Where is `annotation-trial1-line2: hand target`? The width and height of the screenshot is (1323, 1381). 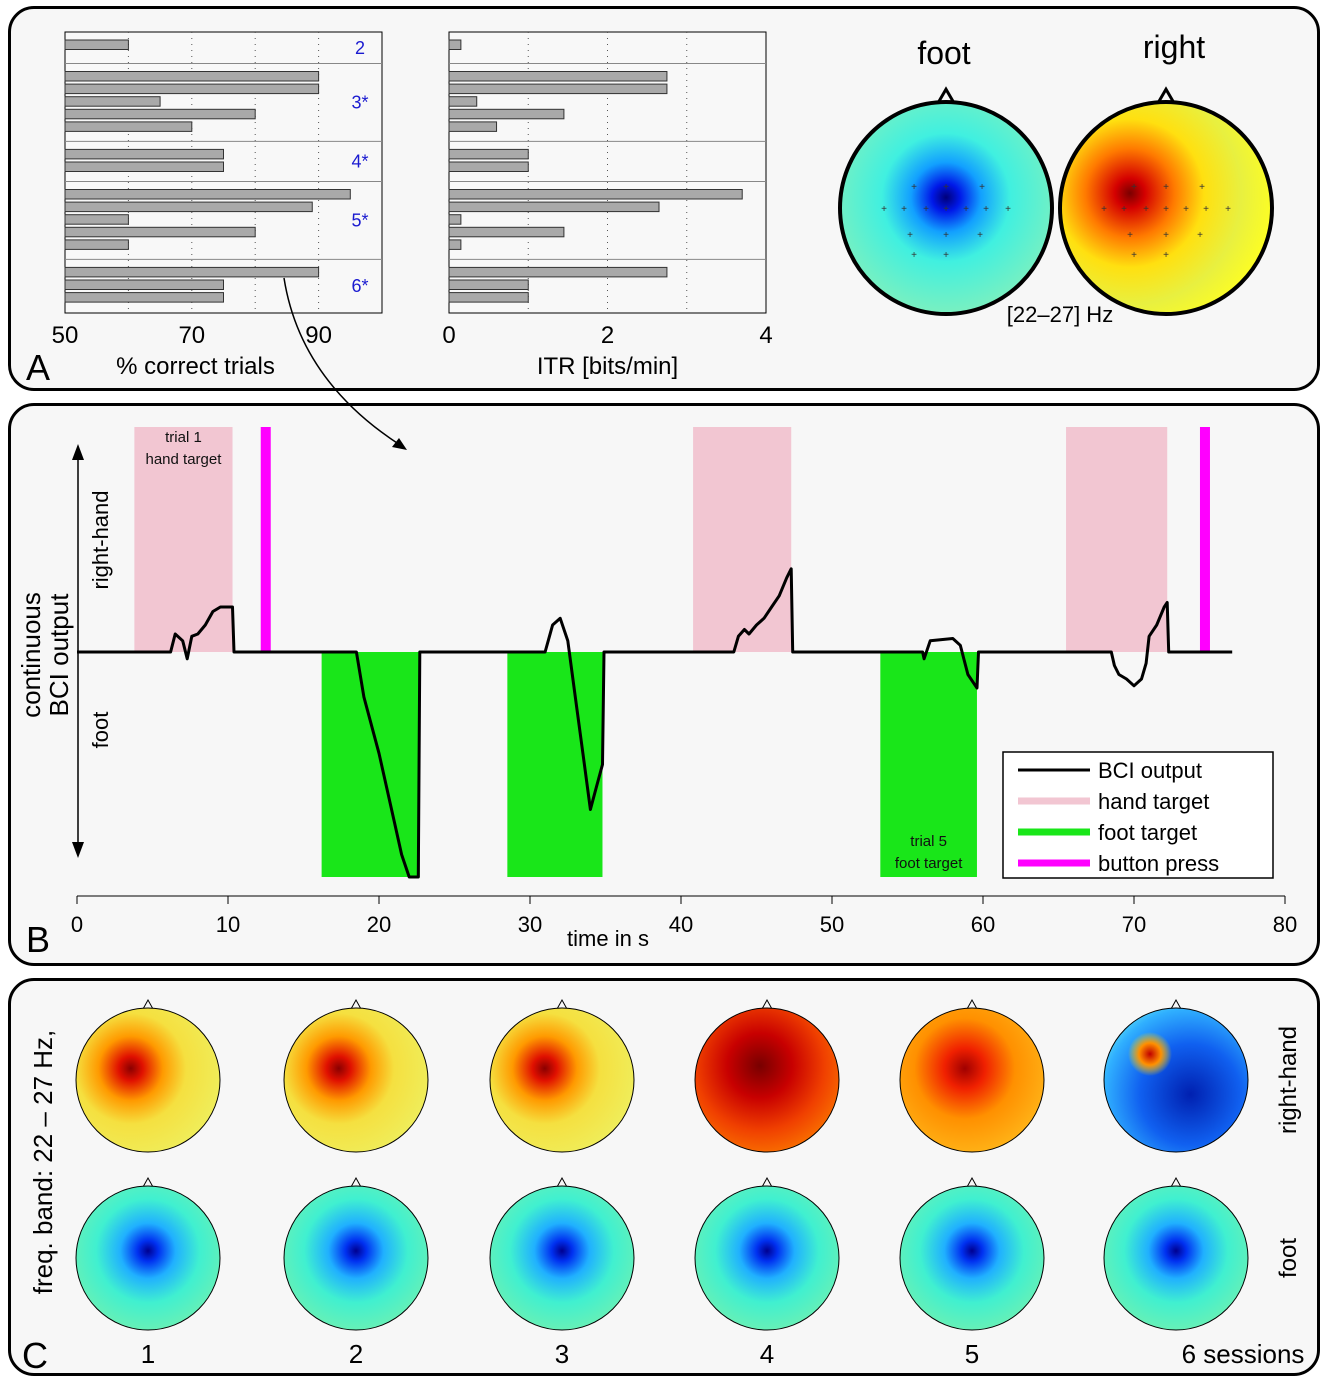
annotation-trial1-line2: hand target is located at coordinates (184, 459).